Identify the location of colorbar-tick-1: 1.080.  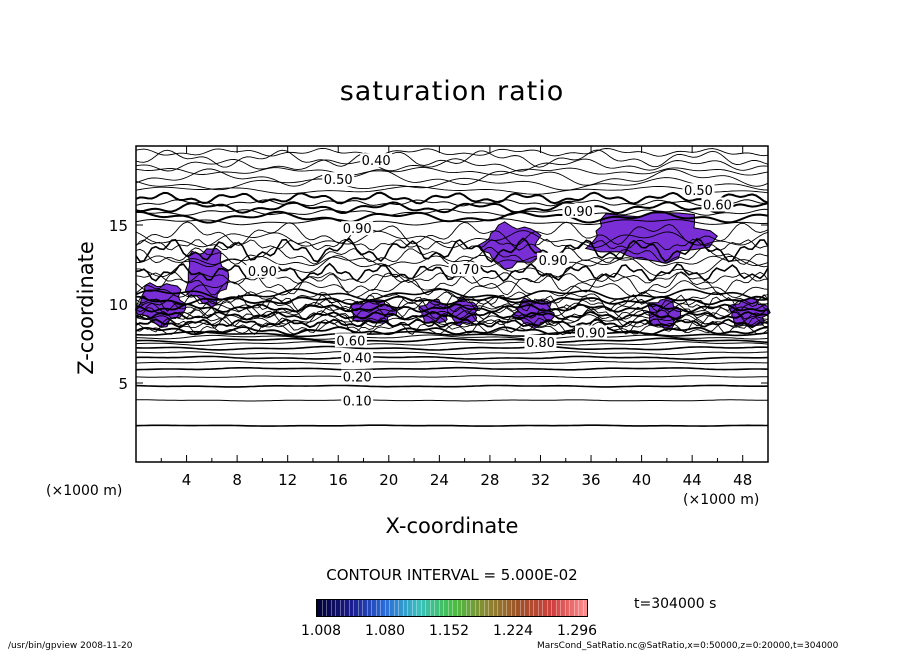
(385, 631).